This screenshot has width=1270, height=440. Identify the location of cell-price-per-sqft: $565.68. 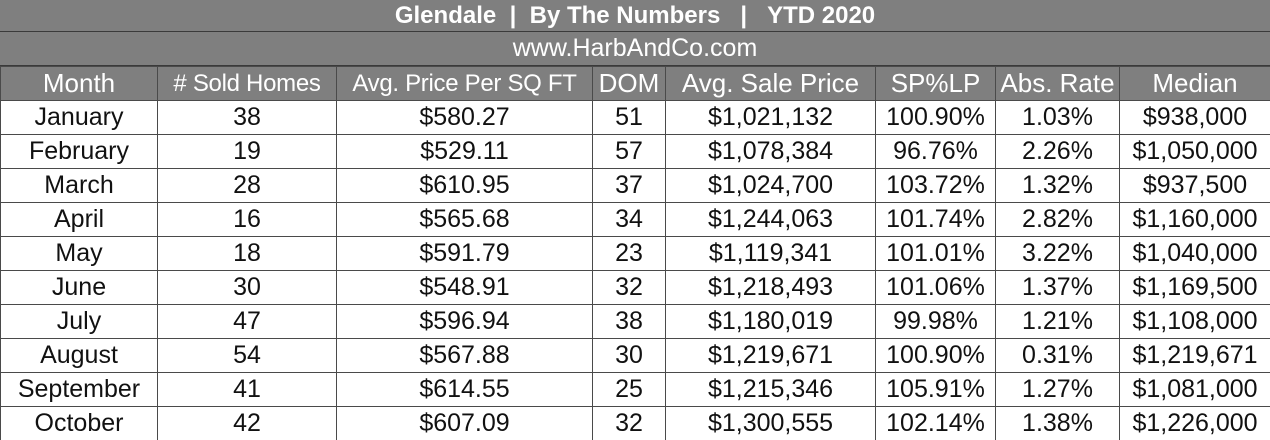
(465, 220).